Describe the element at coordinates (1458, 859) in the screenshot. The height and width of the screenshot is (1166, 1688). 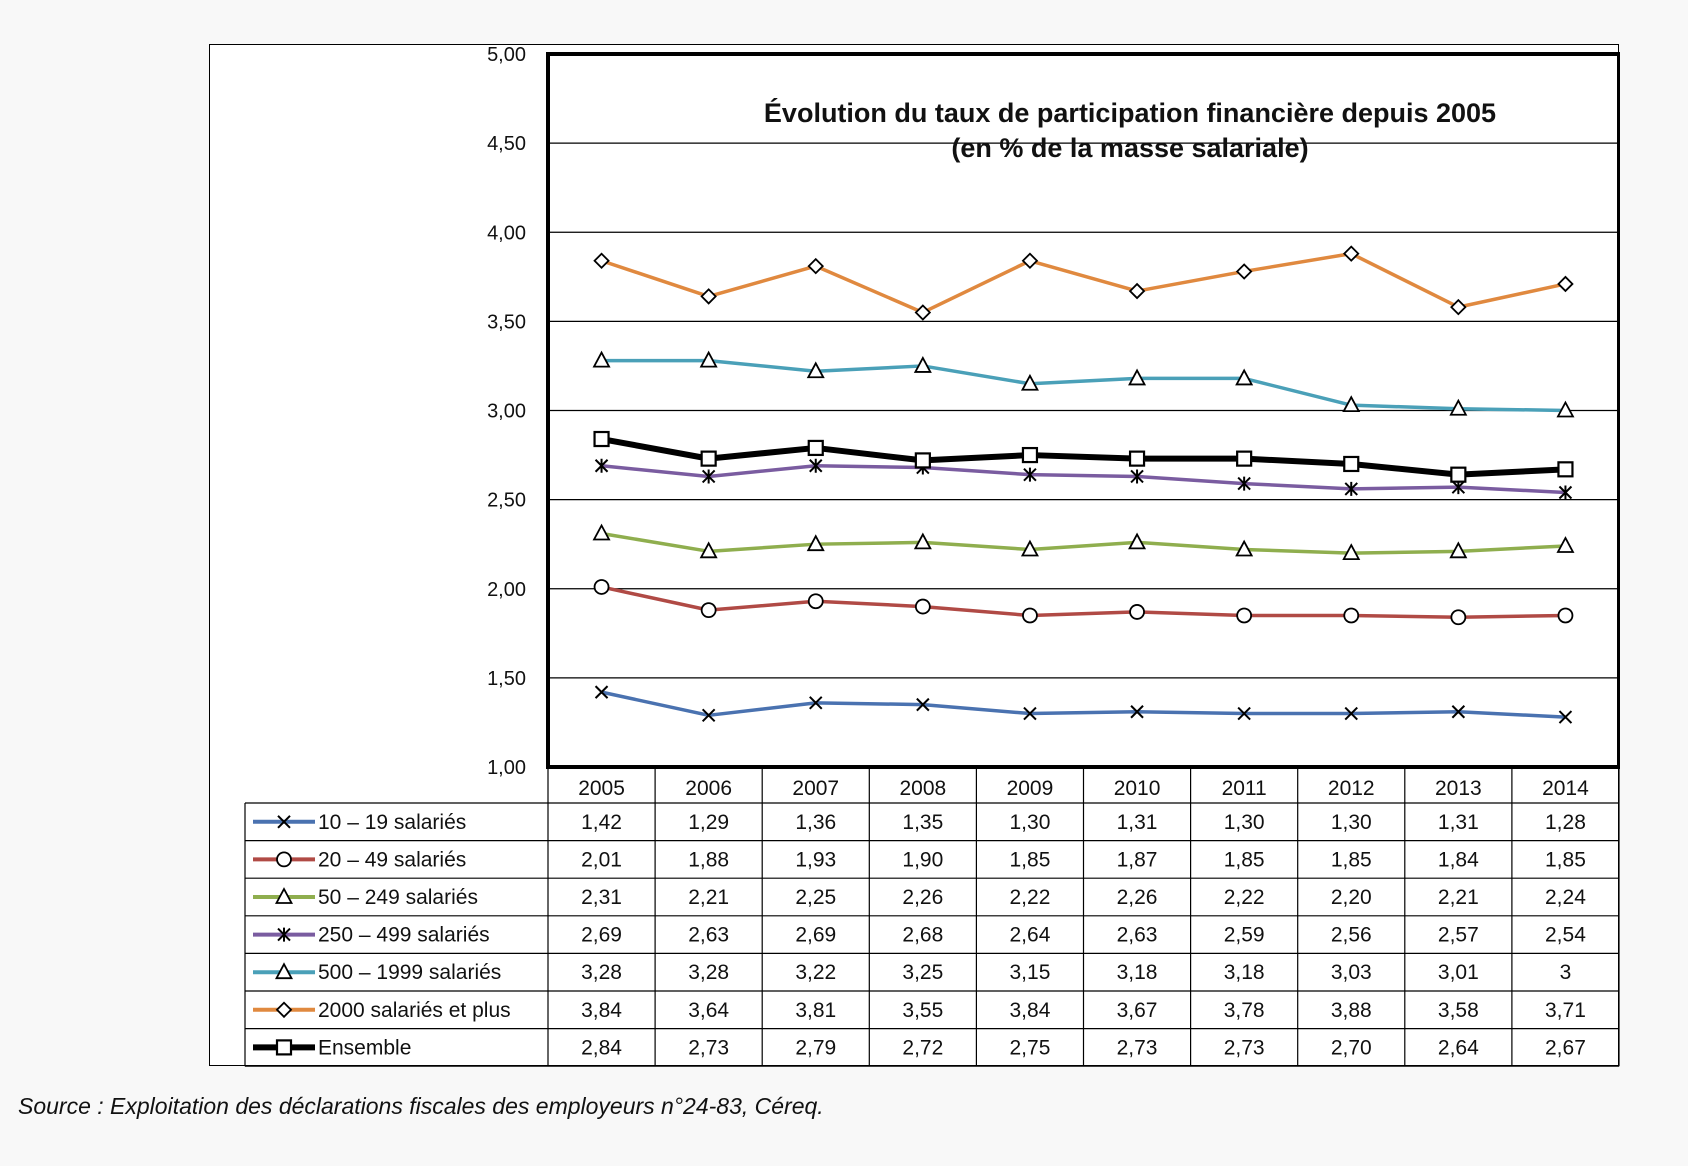
I see `data-cell: 1,84` at that location.